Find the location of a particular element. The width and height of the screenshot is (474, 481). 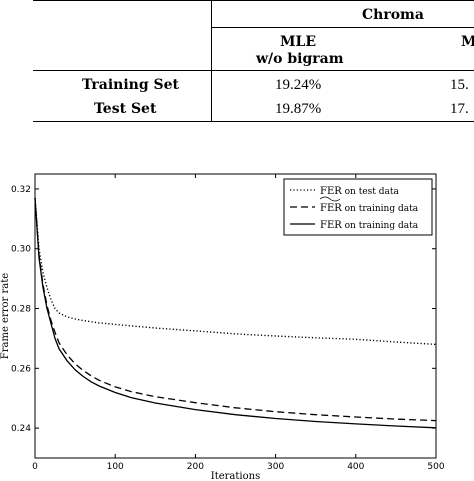

cell-test-col2-partial: 17. is located at coordinates (459, 109).